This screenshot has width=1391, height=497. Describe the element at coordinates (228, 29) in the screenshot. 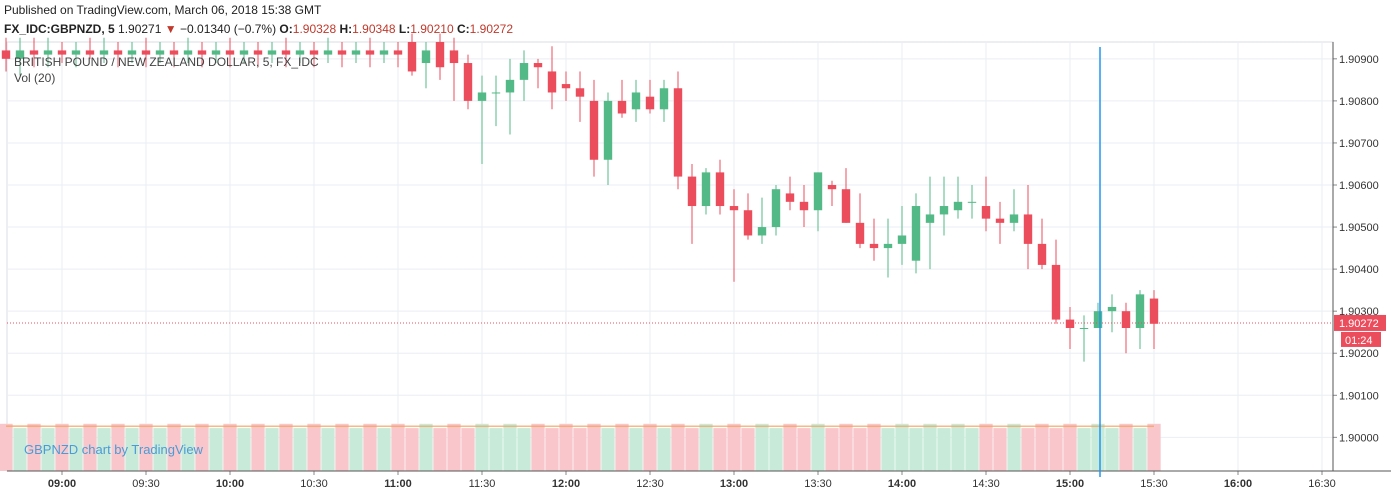

I see `price-change: −0.01340 (−0.7%)` at that location.